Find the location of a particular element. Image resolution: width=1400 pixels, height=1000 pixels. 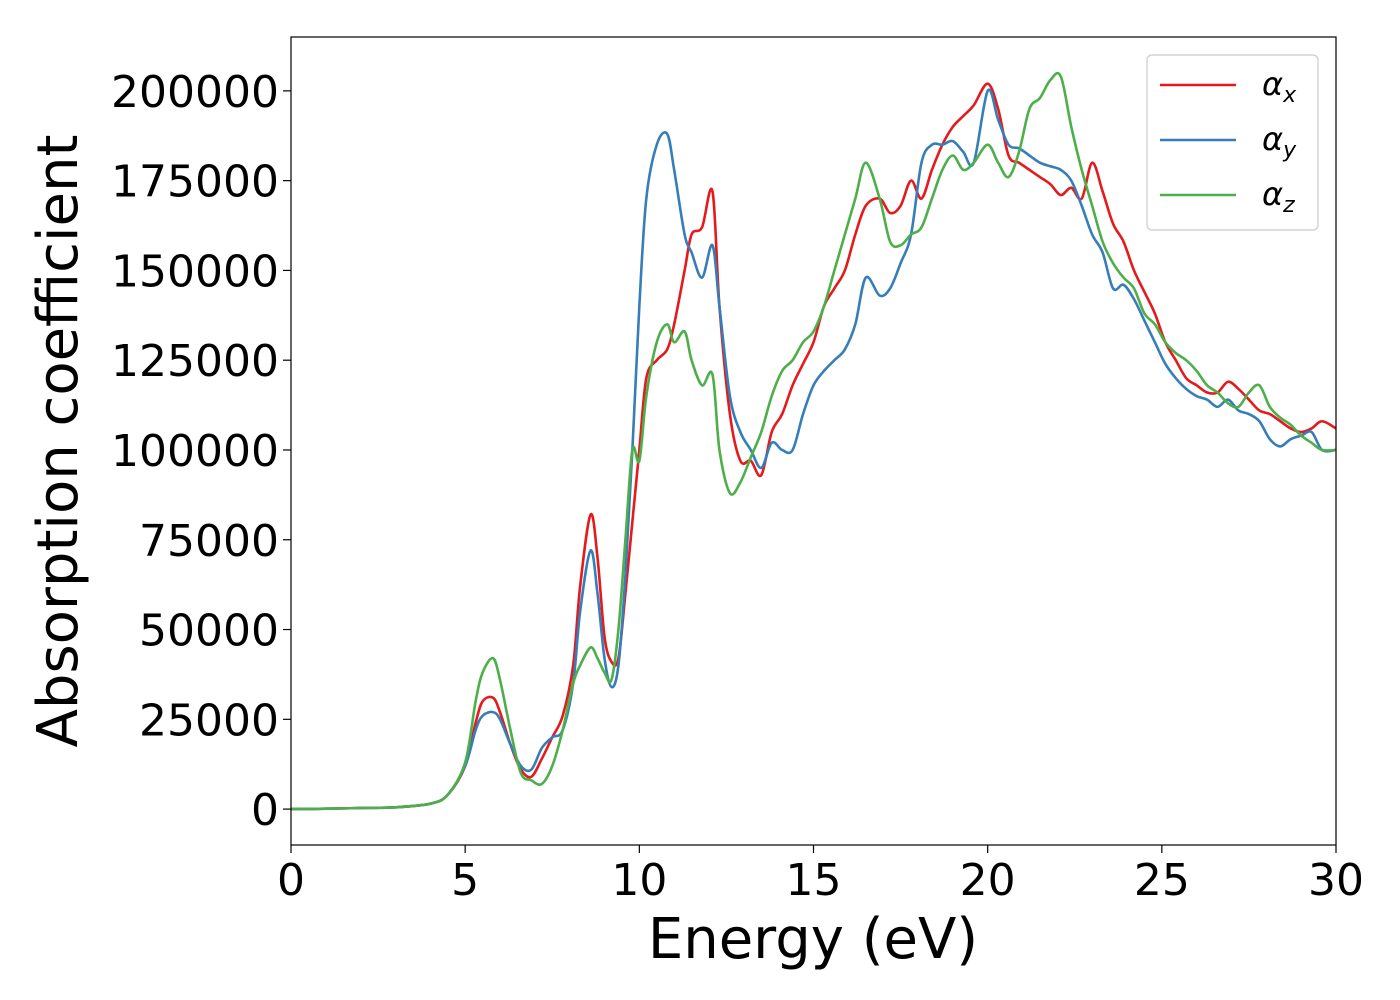

y-tick-label: 125000 is located at coordinates (195, 361).